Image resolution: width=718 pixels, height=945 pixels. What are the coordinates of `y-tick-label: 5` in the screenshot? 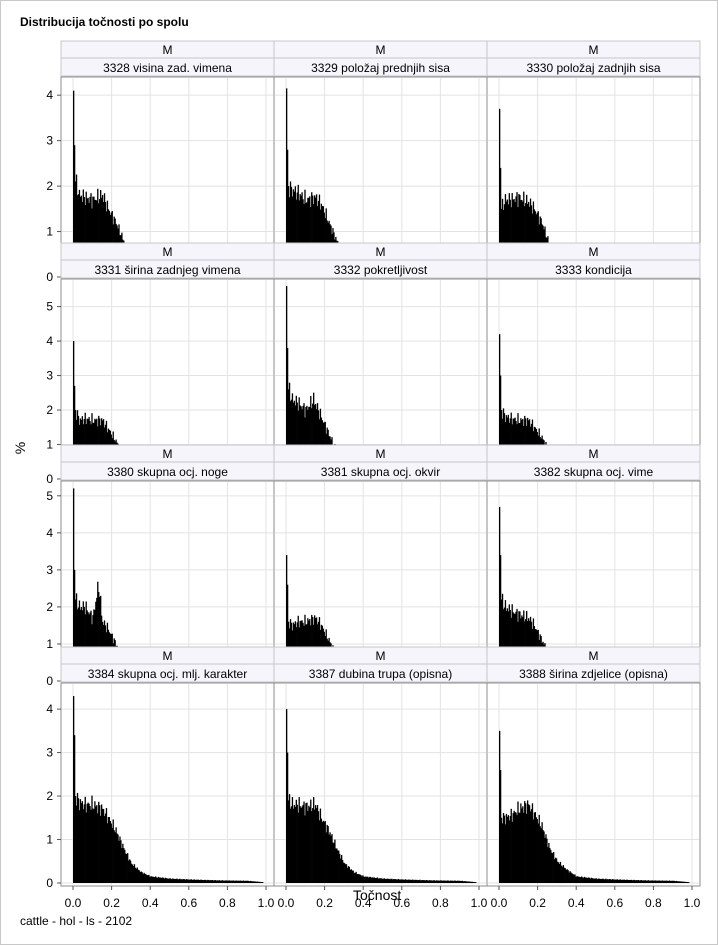 It's located at (49, 307).